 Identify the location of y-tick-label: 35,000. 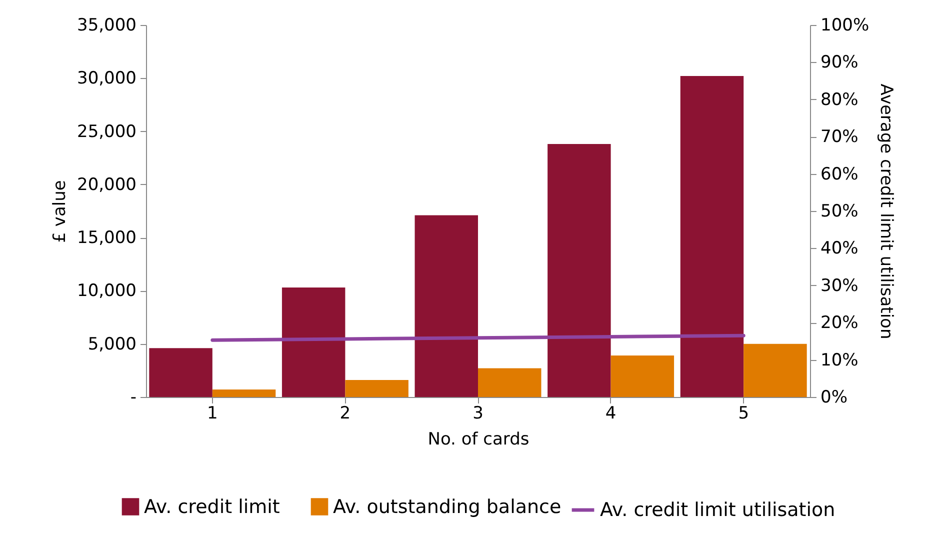
(106, 26).